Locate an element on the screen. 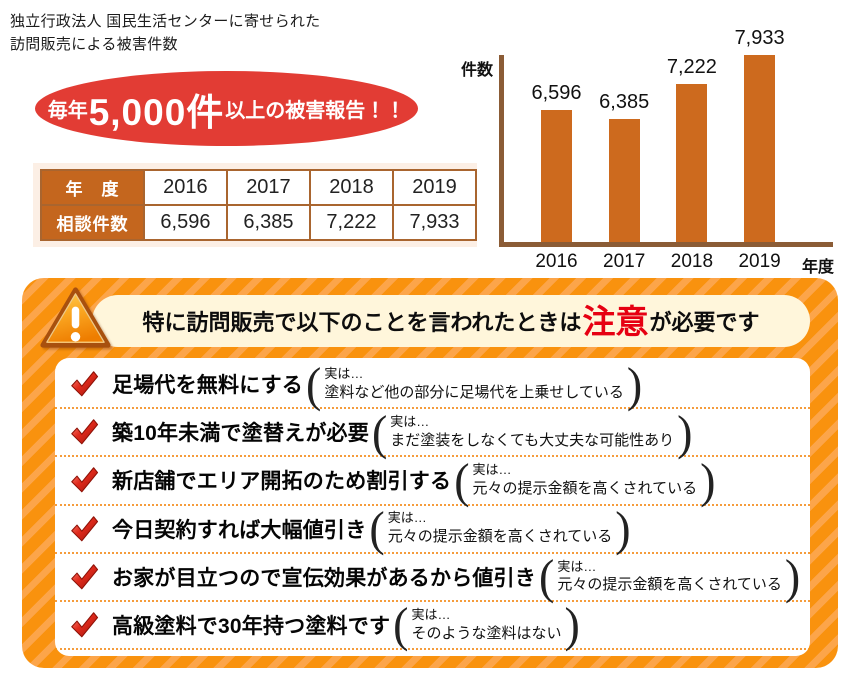 This screenshot has height=700, width=860. chart-y-axis-line is located at coordinates (501, 151).